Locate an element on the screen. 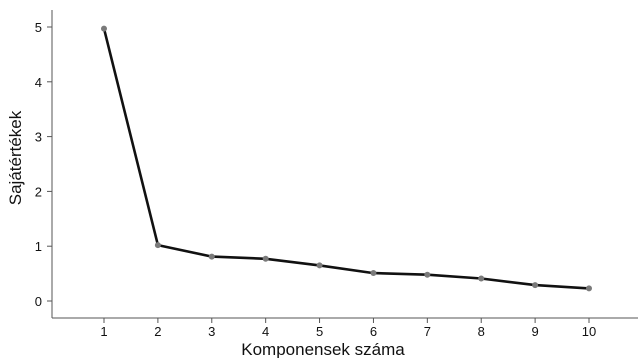 Image resolution: width=643 pixels, height=358 pixels. x-tick-label: 6 is located at coordinates (373, 331).